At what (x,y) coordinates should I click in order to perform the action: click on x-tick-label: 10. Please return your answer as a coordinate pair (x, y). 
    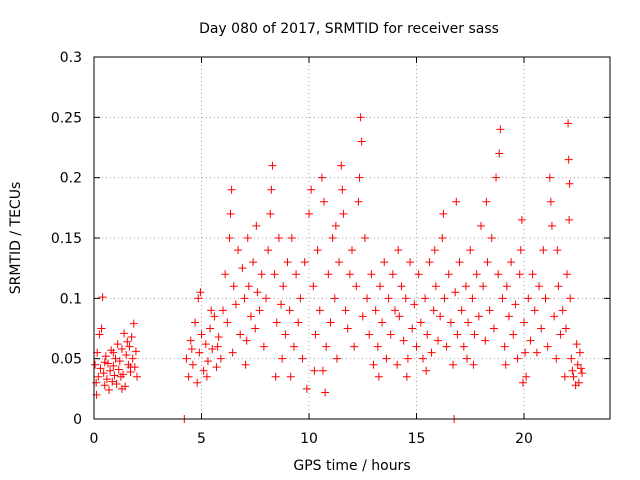
    Looking at the image, I should click on (309, 439).